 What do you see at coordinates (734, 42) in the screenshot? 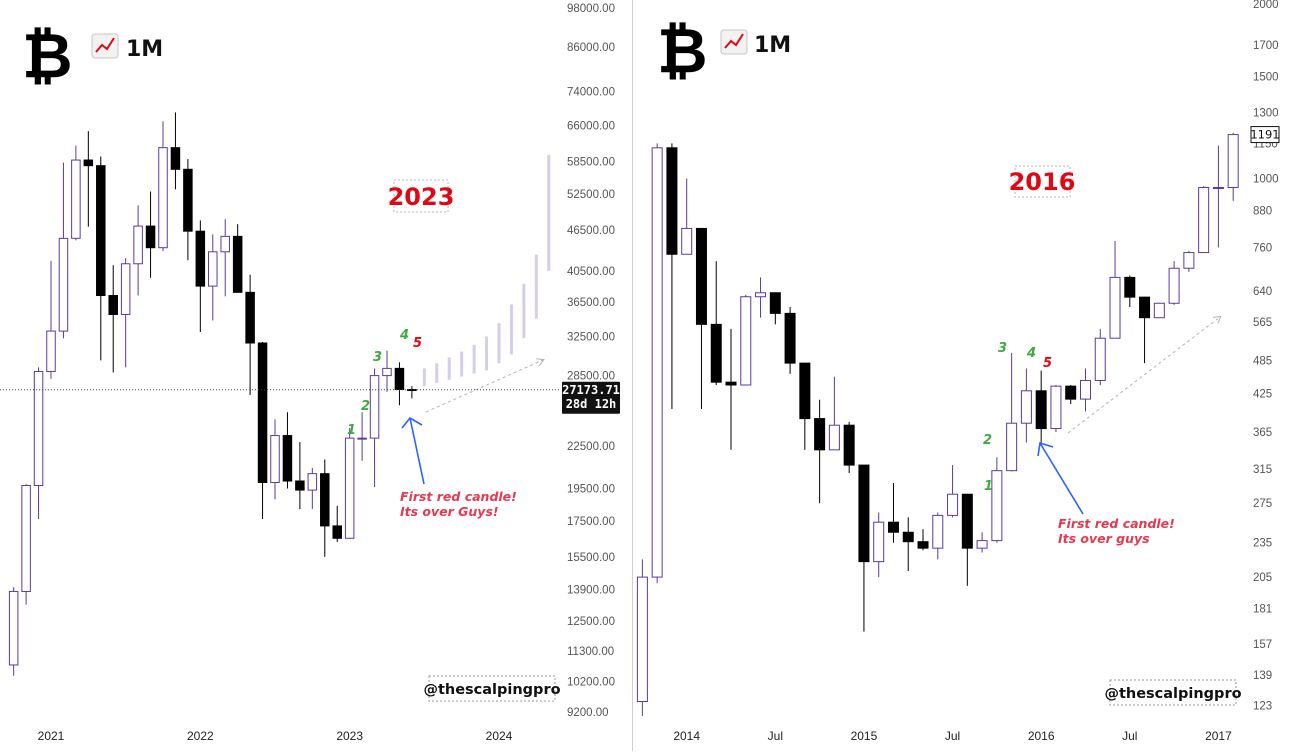
I see `chart-increasing-icon-right` at bounding box center [734, 42].